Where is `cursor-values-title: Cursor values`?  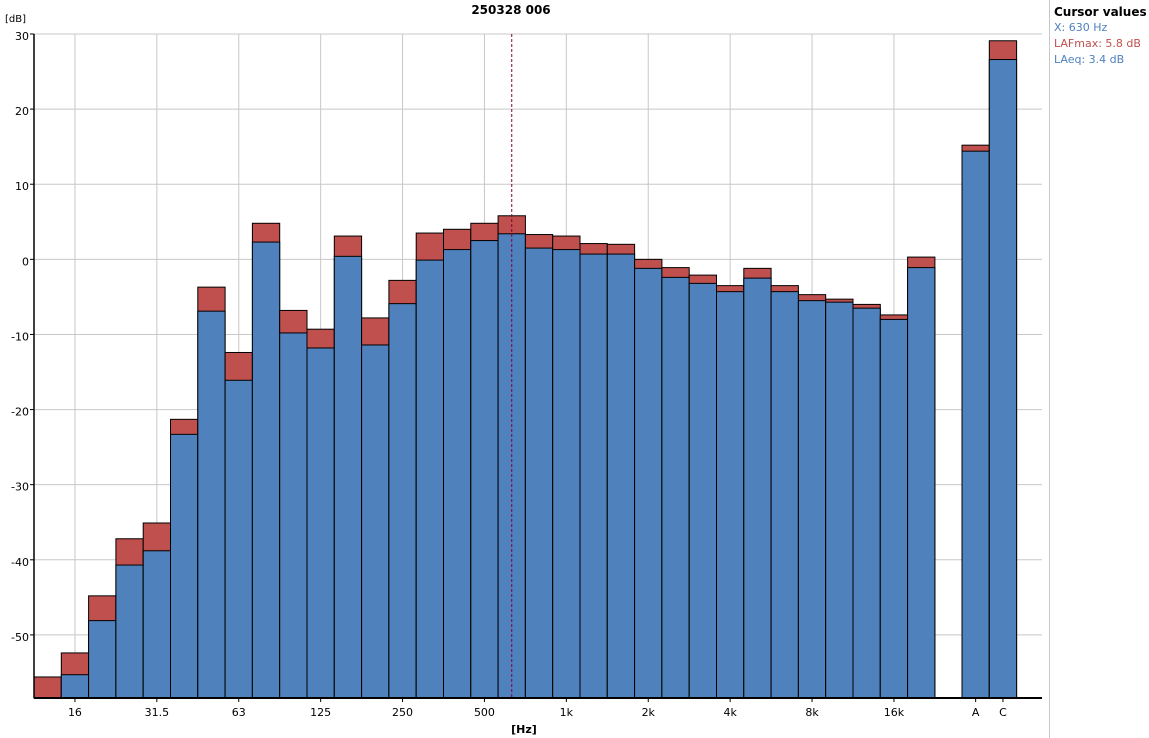 cursor-values-title: Cursor values is located at coordinates (1100, 12).